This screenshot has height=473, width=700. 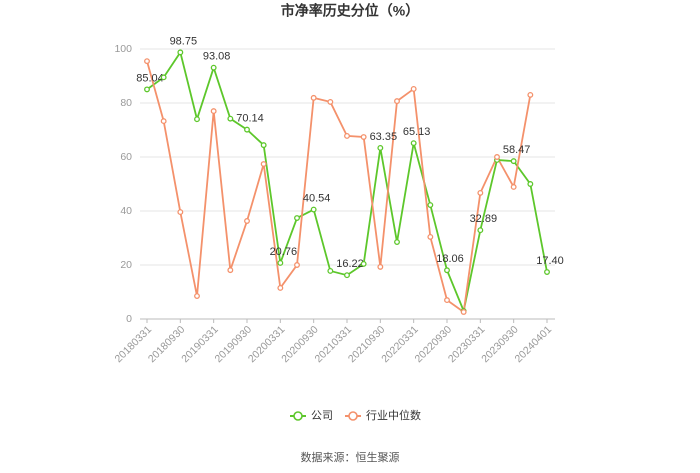 I want to click on y-tick-label: 80, so click(x=126, y=103).